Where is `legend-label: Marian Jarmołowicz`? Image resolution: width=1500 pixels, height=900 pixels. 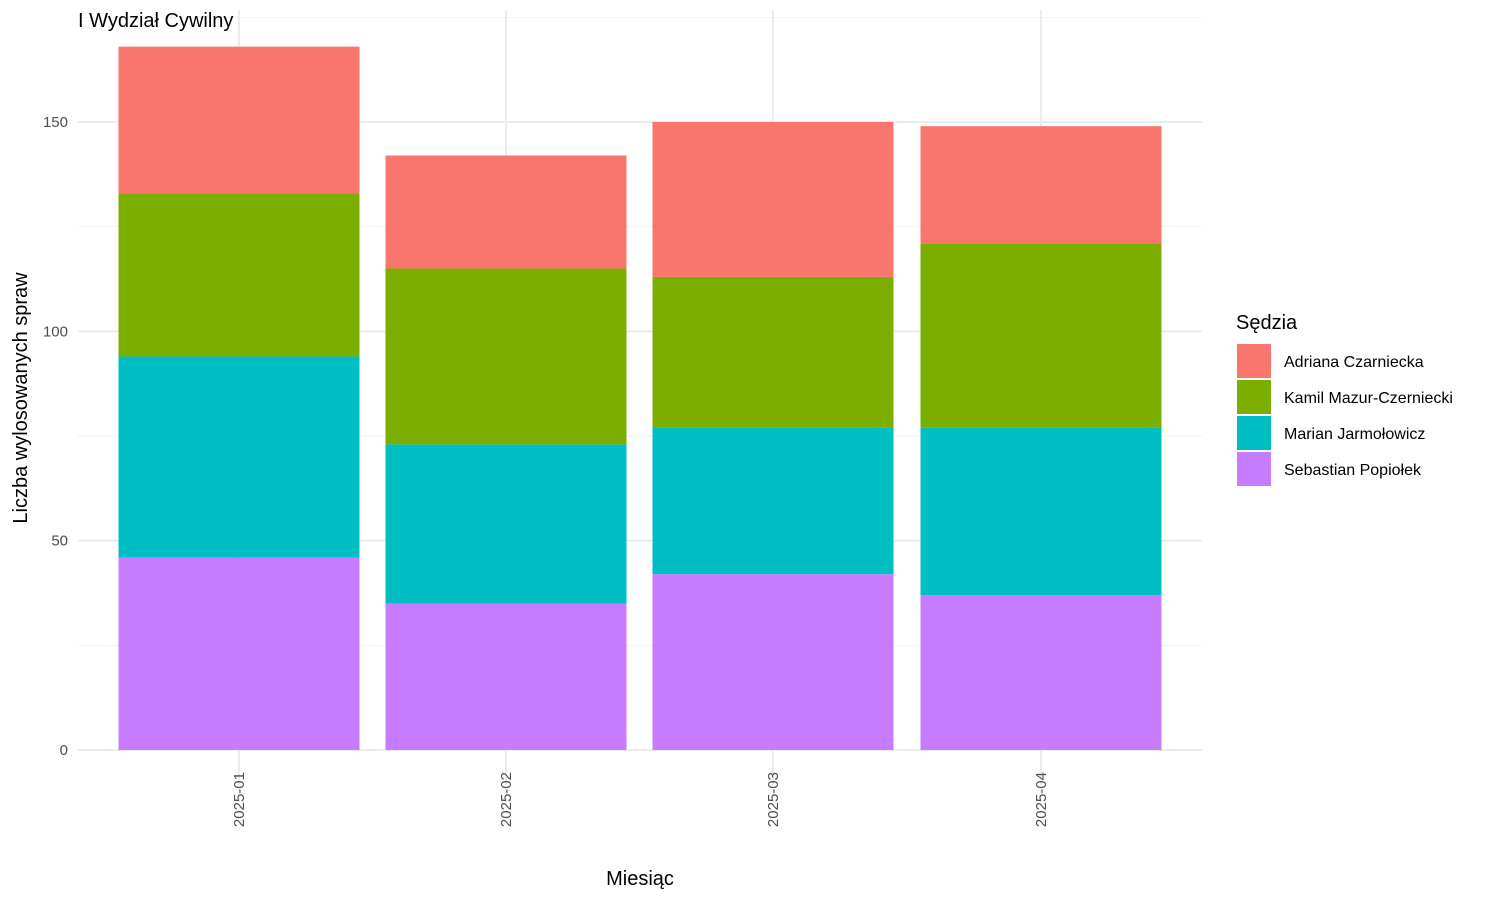
legend-label: Marian Jarmołowicz is located at coordinates (1354, 434).